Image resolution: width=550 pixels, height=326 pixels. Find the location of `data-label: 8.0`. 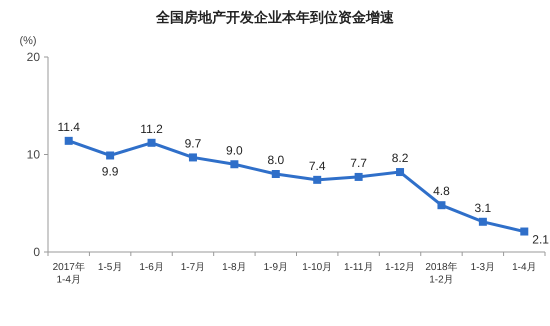

data-label: 8.0 is located at coordinates (275, 160).